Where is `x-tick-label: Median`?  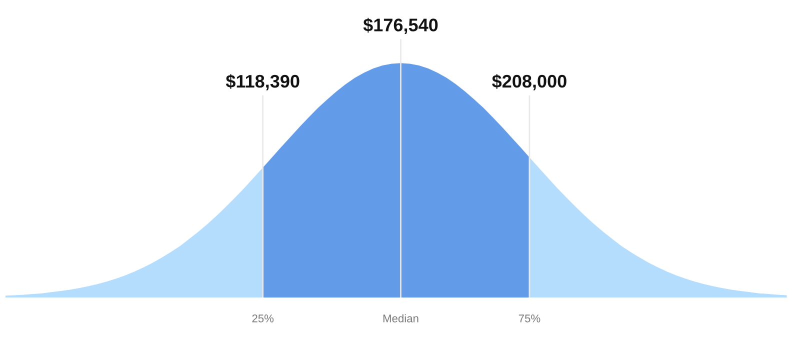
x-tick-label: Median is located at coordinates (400, 318).